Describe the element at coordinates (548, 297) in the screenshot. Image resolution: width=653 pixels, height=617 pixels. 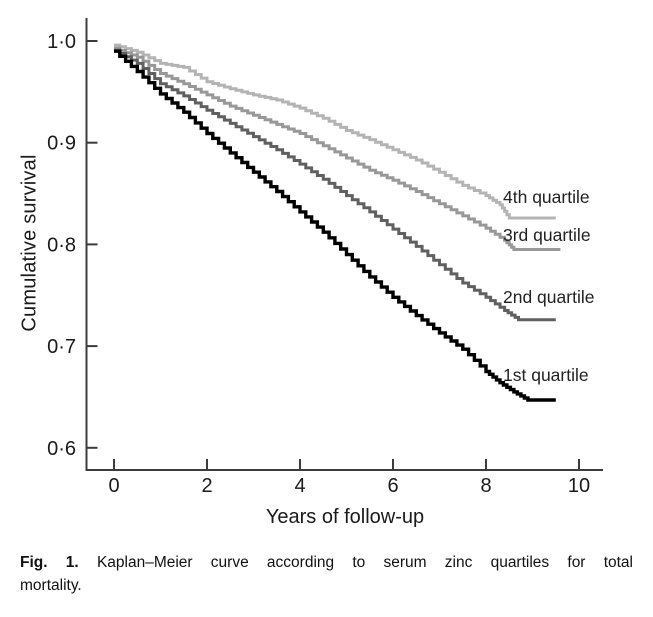
I see `series-label-2nd-quartile: 2nd quartile` at that location.